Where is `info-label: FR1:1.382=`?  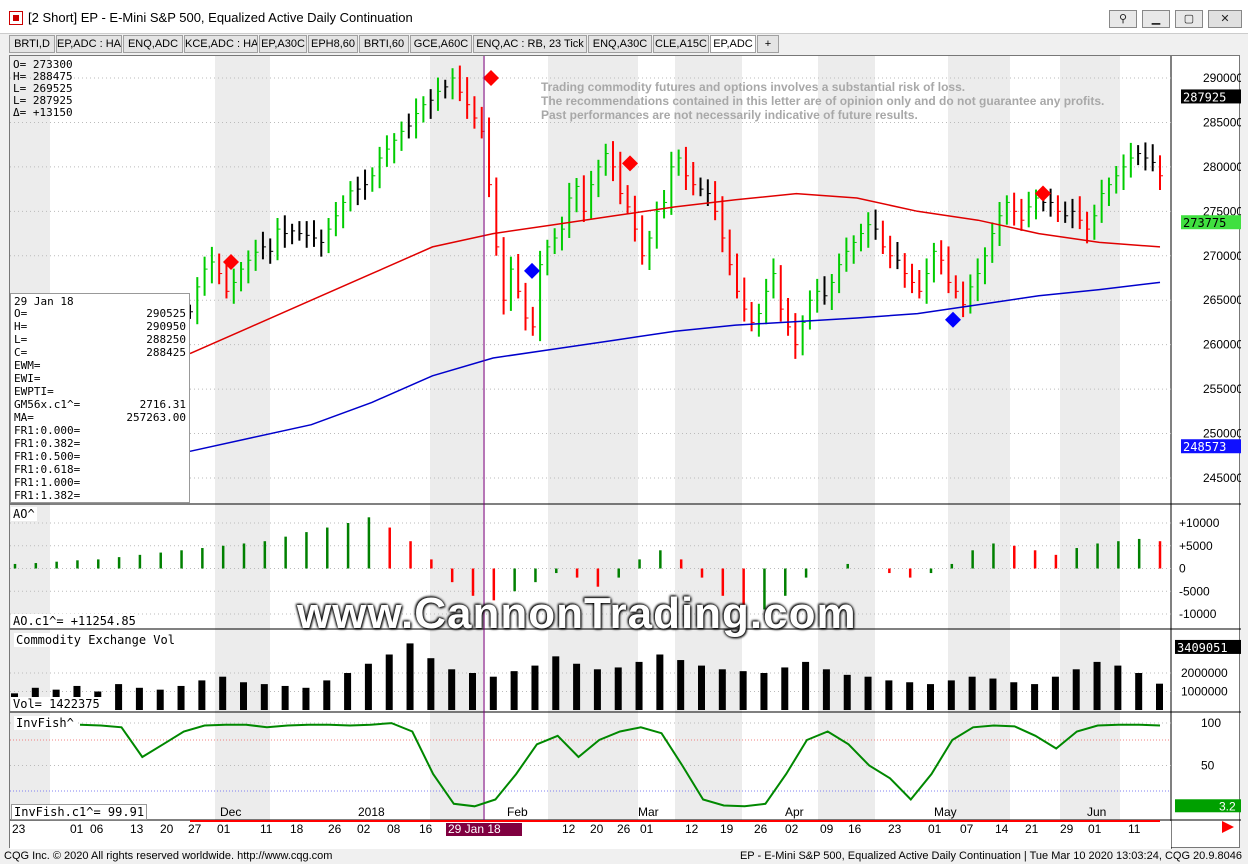 info-label: FR1:1.382= is located at coordinates (47, 495).